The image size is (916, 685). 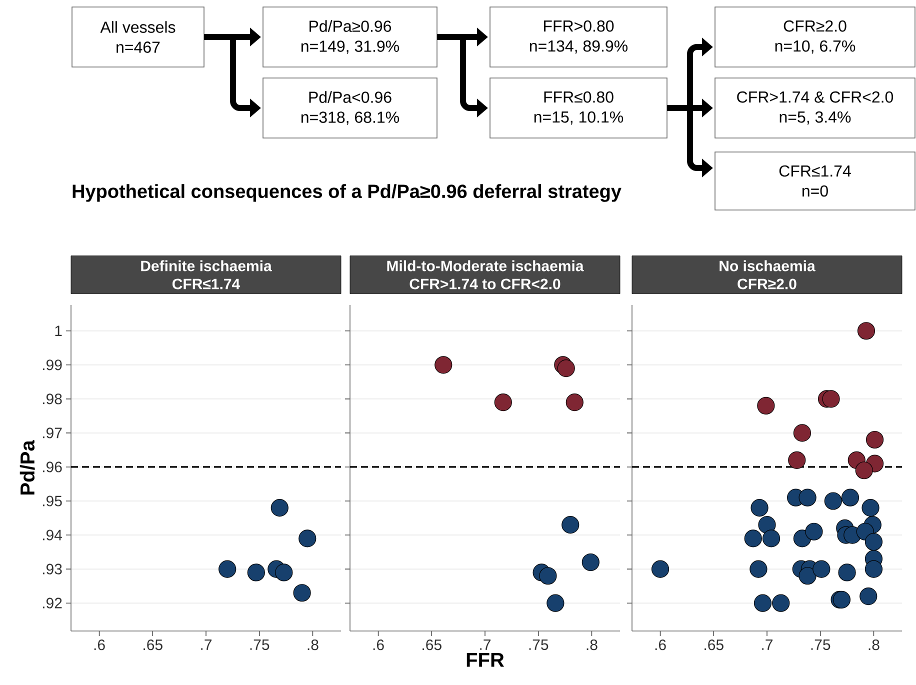 What do you see at coordinates (815, 26) in the screenshot?
I see `text: CFR≥2.0` at bounding box center [815, 26].